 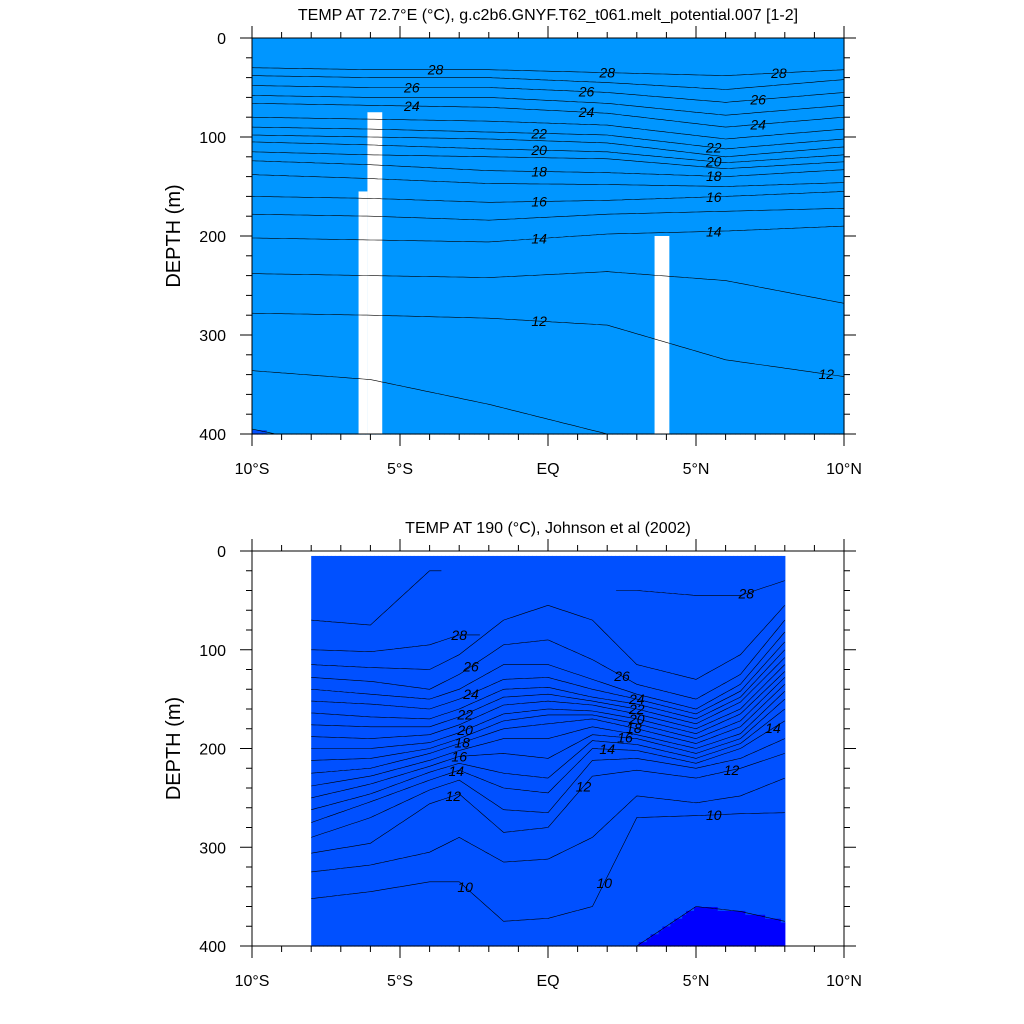 What do you see at coordinates (714, 815) in the screenshot?
I see `contour-label: 10` at bounding box center [714, 815].